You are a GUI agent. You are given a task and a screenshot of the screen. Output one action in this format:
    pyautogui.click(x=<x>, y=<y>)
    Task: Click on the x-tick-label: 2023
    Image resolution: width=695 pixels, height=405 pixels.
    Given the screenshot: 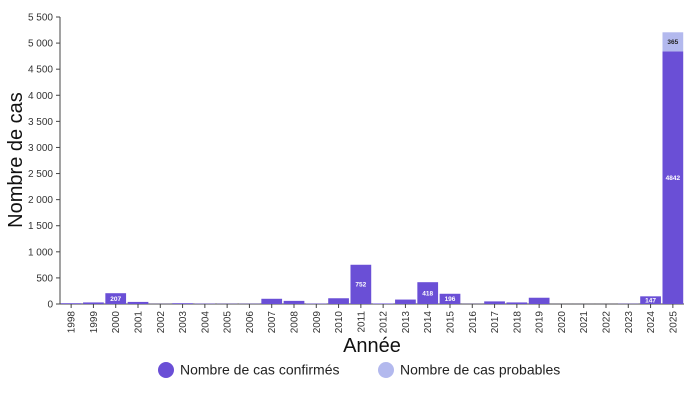 What is the action you would take?
    pyautogui.click(x=629, y=322)
    